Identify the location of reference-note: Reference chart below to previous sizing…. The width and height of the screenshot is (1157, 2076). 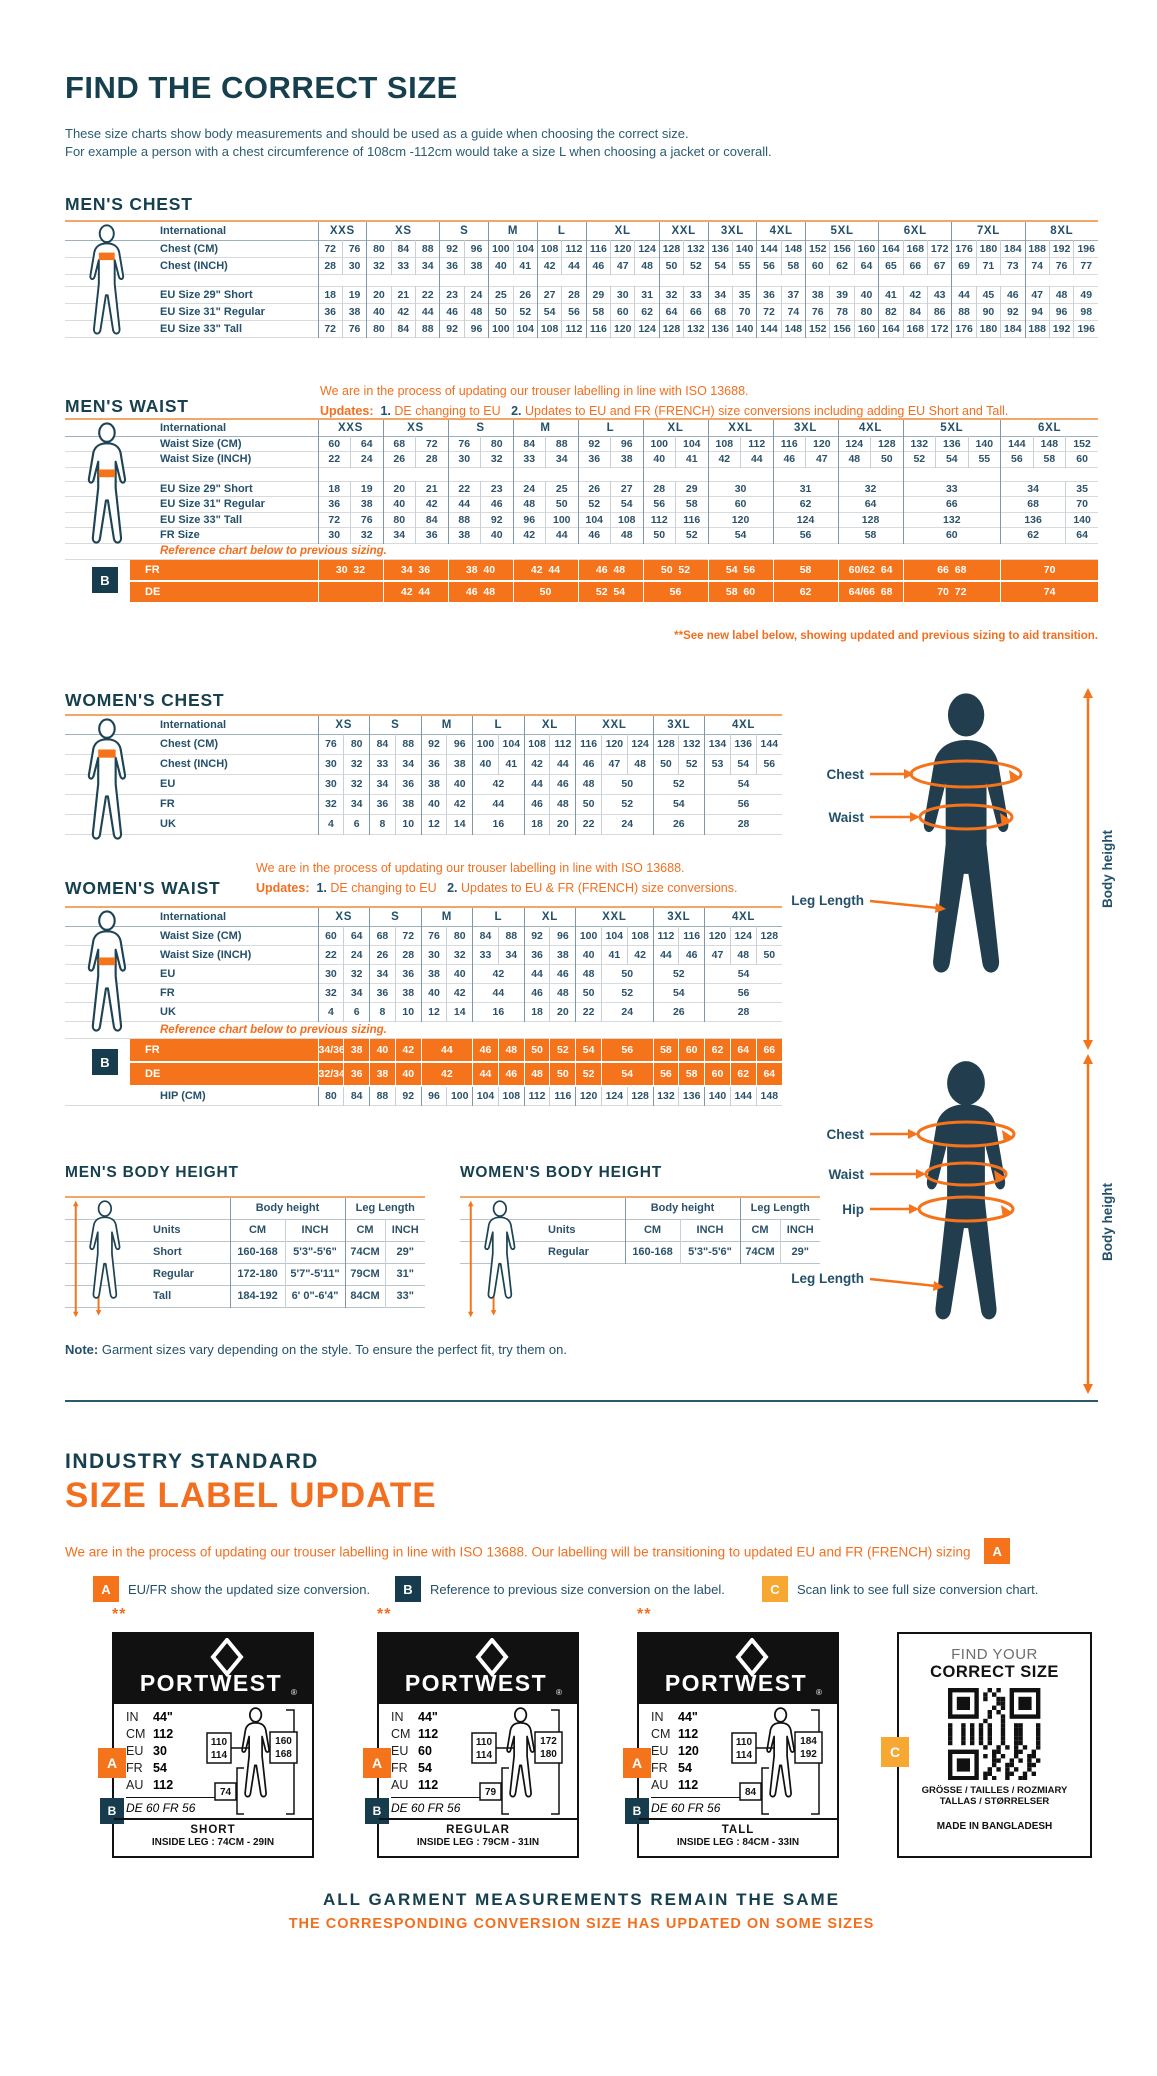
(273, 1029).